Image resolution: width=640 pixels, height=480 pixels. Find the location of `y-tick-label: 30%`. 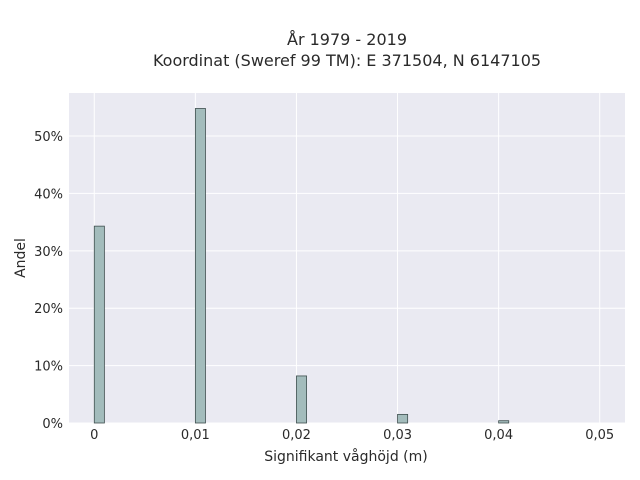

y-tick-label: 30% is located at coordinates (48, 252).